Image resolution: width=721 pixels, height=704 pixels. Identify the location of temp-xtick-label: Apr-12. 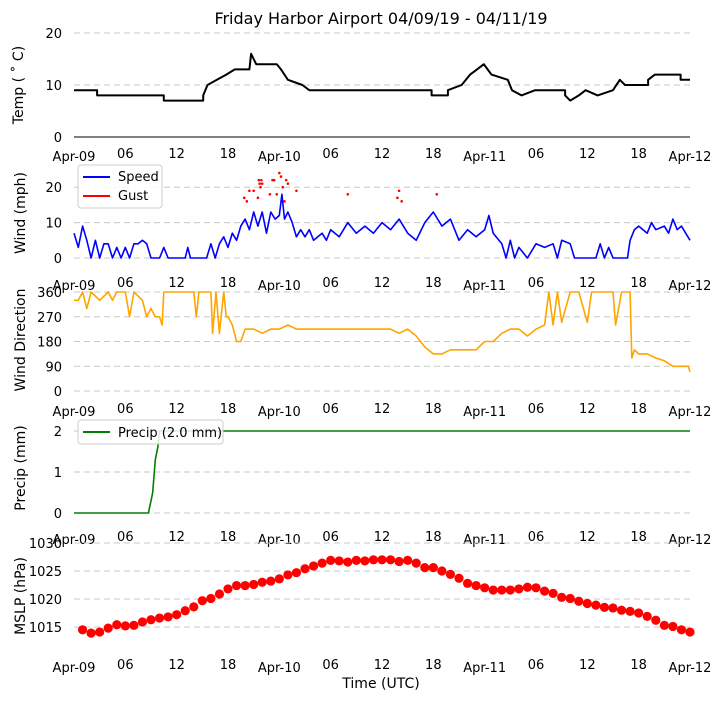
(690, 157).